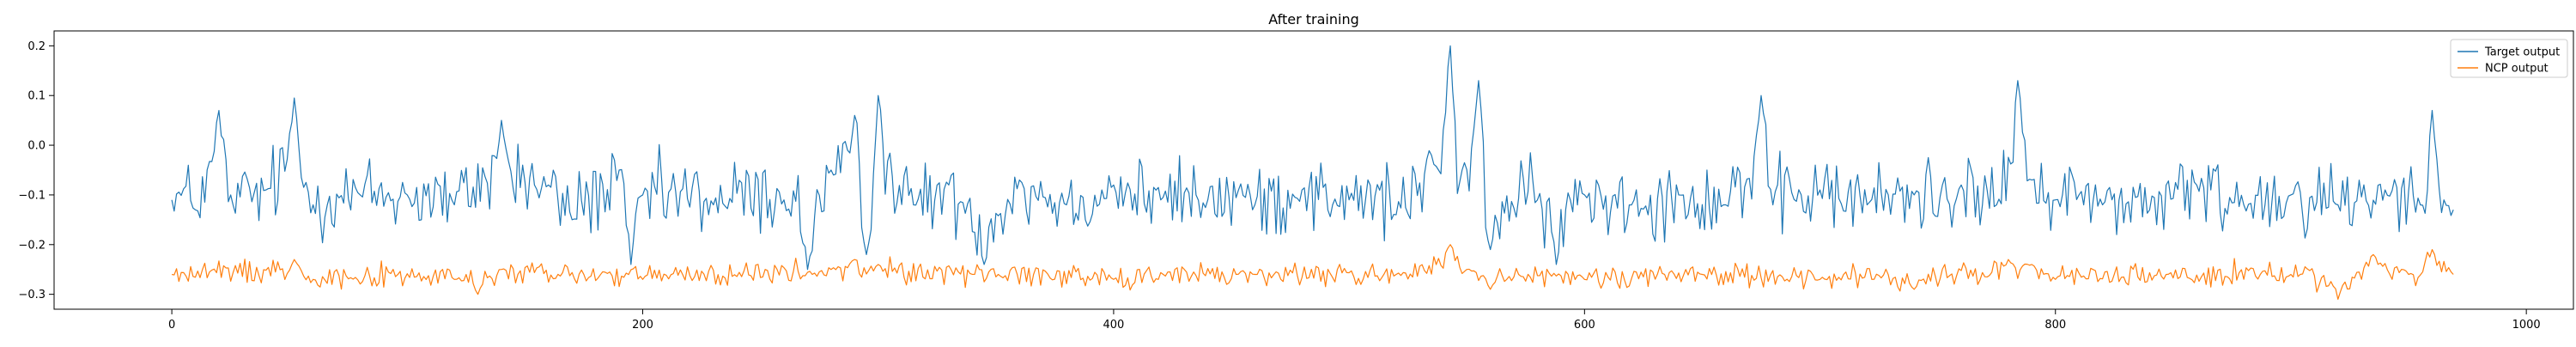  I want to click on legend: Target output NCP output, so click(2509, 58).